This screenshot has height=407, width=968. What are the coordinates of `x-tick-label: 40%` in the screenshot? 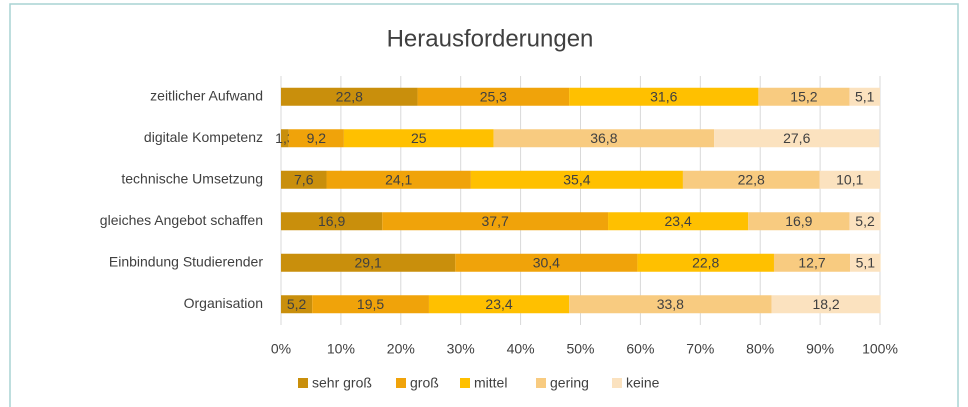 It's located at (521, 349).